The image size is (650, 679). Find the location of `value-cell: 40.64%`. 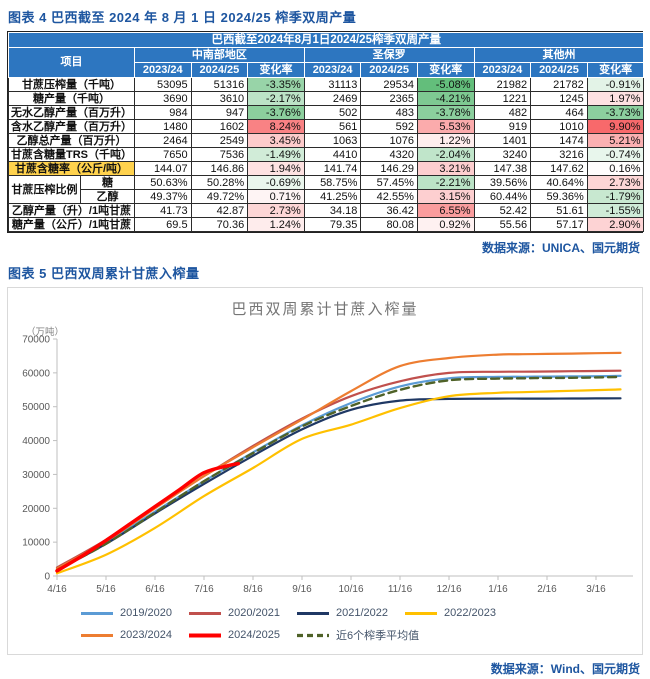

value-cell: 40.64% is located at coordinates (559, 182).